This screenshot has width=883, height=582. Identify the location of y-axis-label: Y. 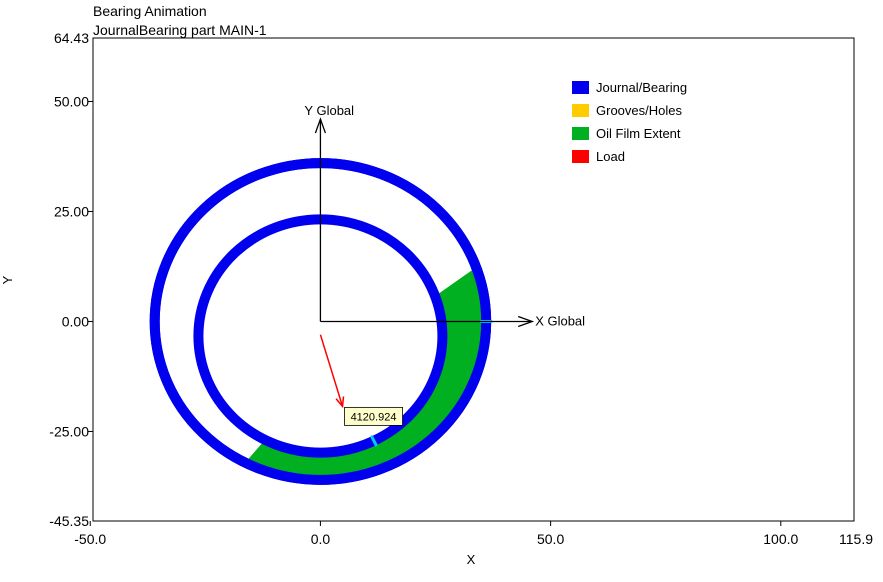
(7, 279).